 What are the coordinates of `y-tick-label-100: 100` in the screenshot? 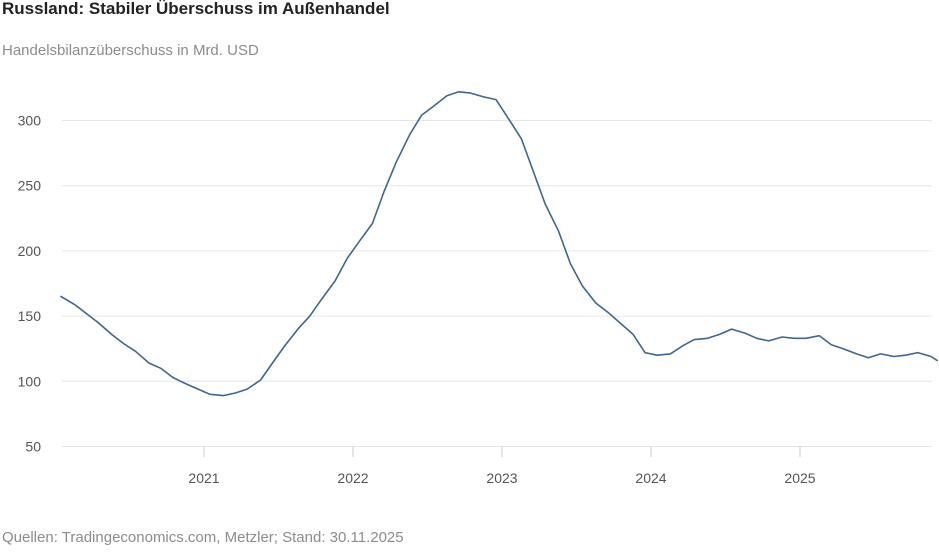 It's located at (30, 381).